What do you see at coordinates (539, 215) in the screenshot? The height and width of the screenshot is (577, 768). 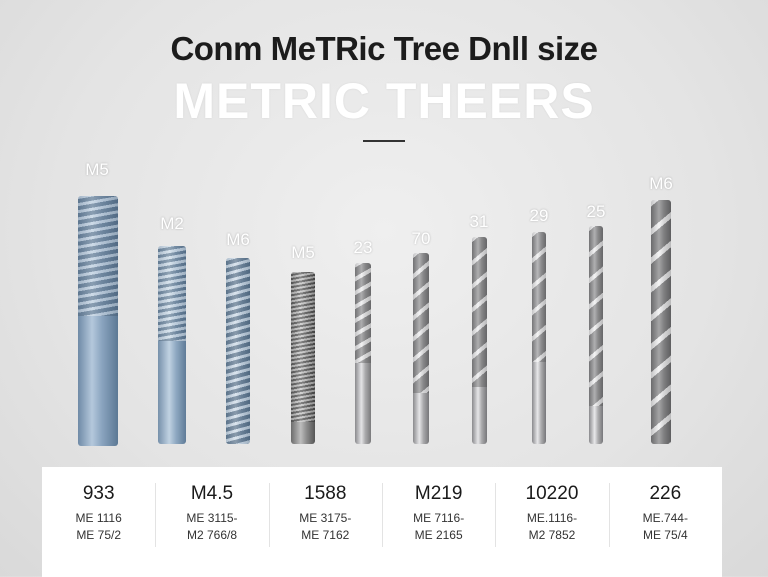 I see `bit-label: 29` at bounding box center [539, 215].